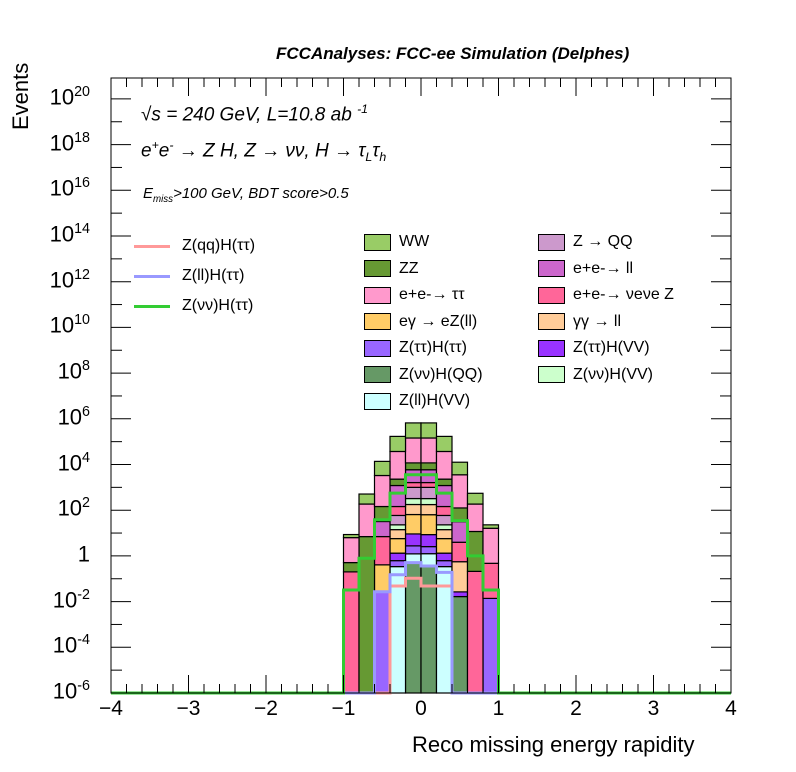 Image resolution: width=796 pixels, height=772 pixels. I want to click on legend-label: Z(νν)H(QQ), so click(441, 374).